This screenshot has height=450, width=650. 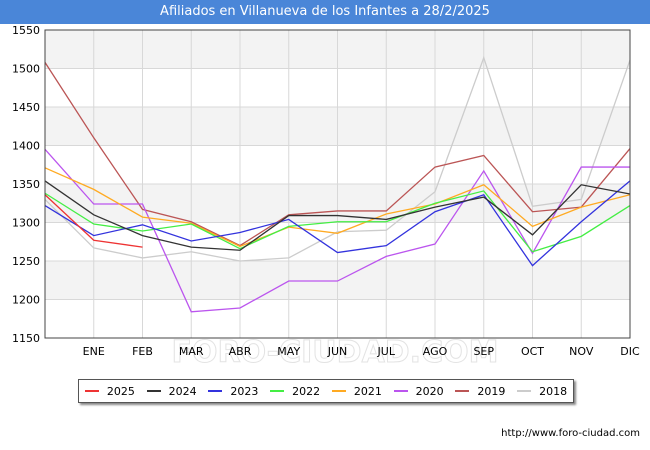 I want to click on x-tick-label: SEP, so click(x=483, y=351).